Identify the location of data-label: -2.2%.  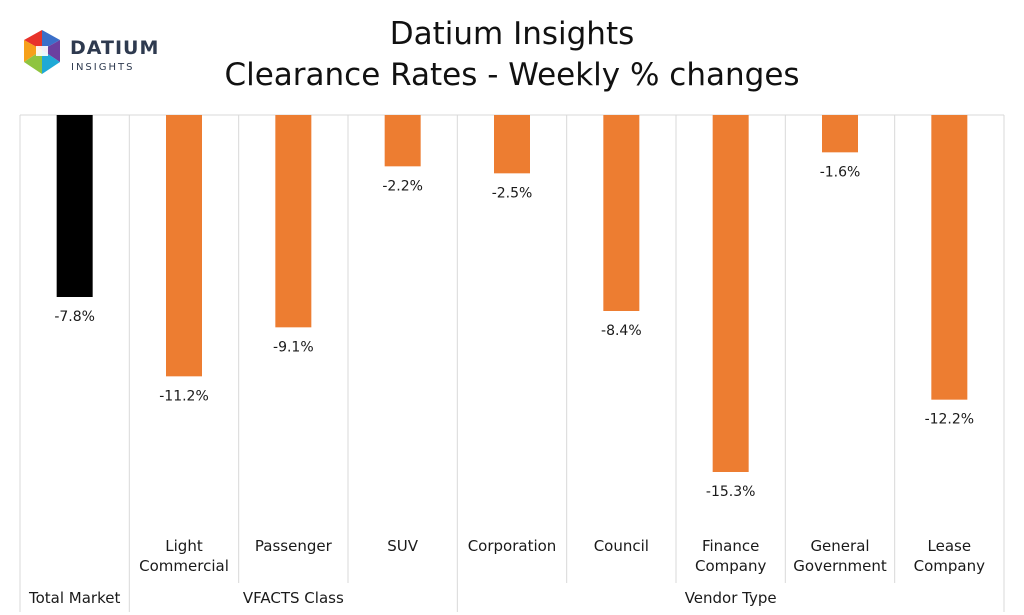
(402, 186).